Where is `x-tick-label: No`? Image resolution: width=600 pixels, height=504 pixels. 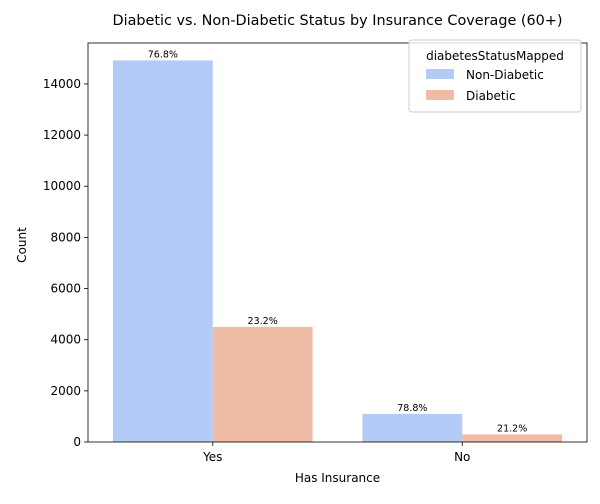
x-tick-label: No is located at coordinates (462, 457).